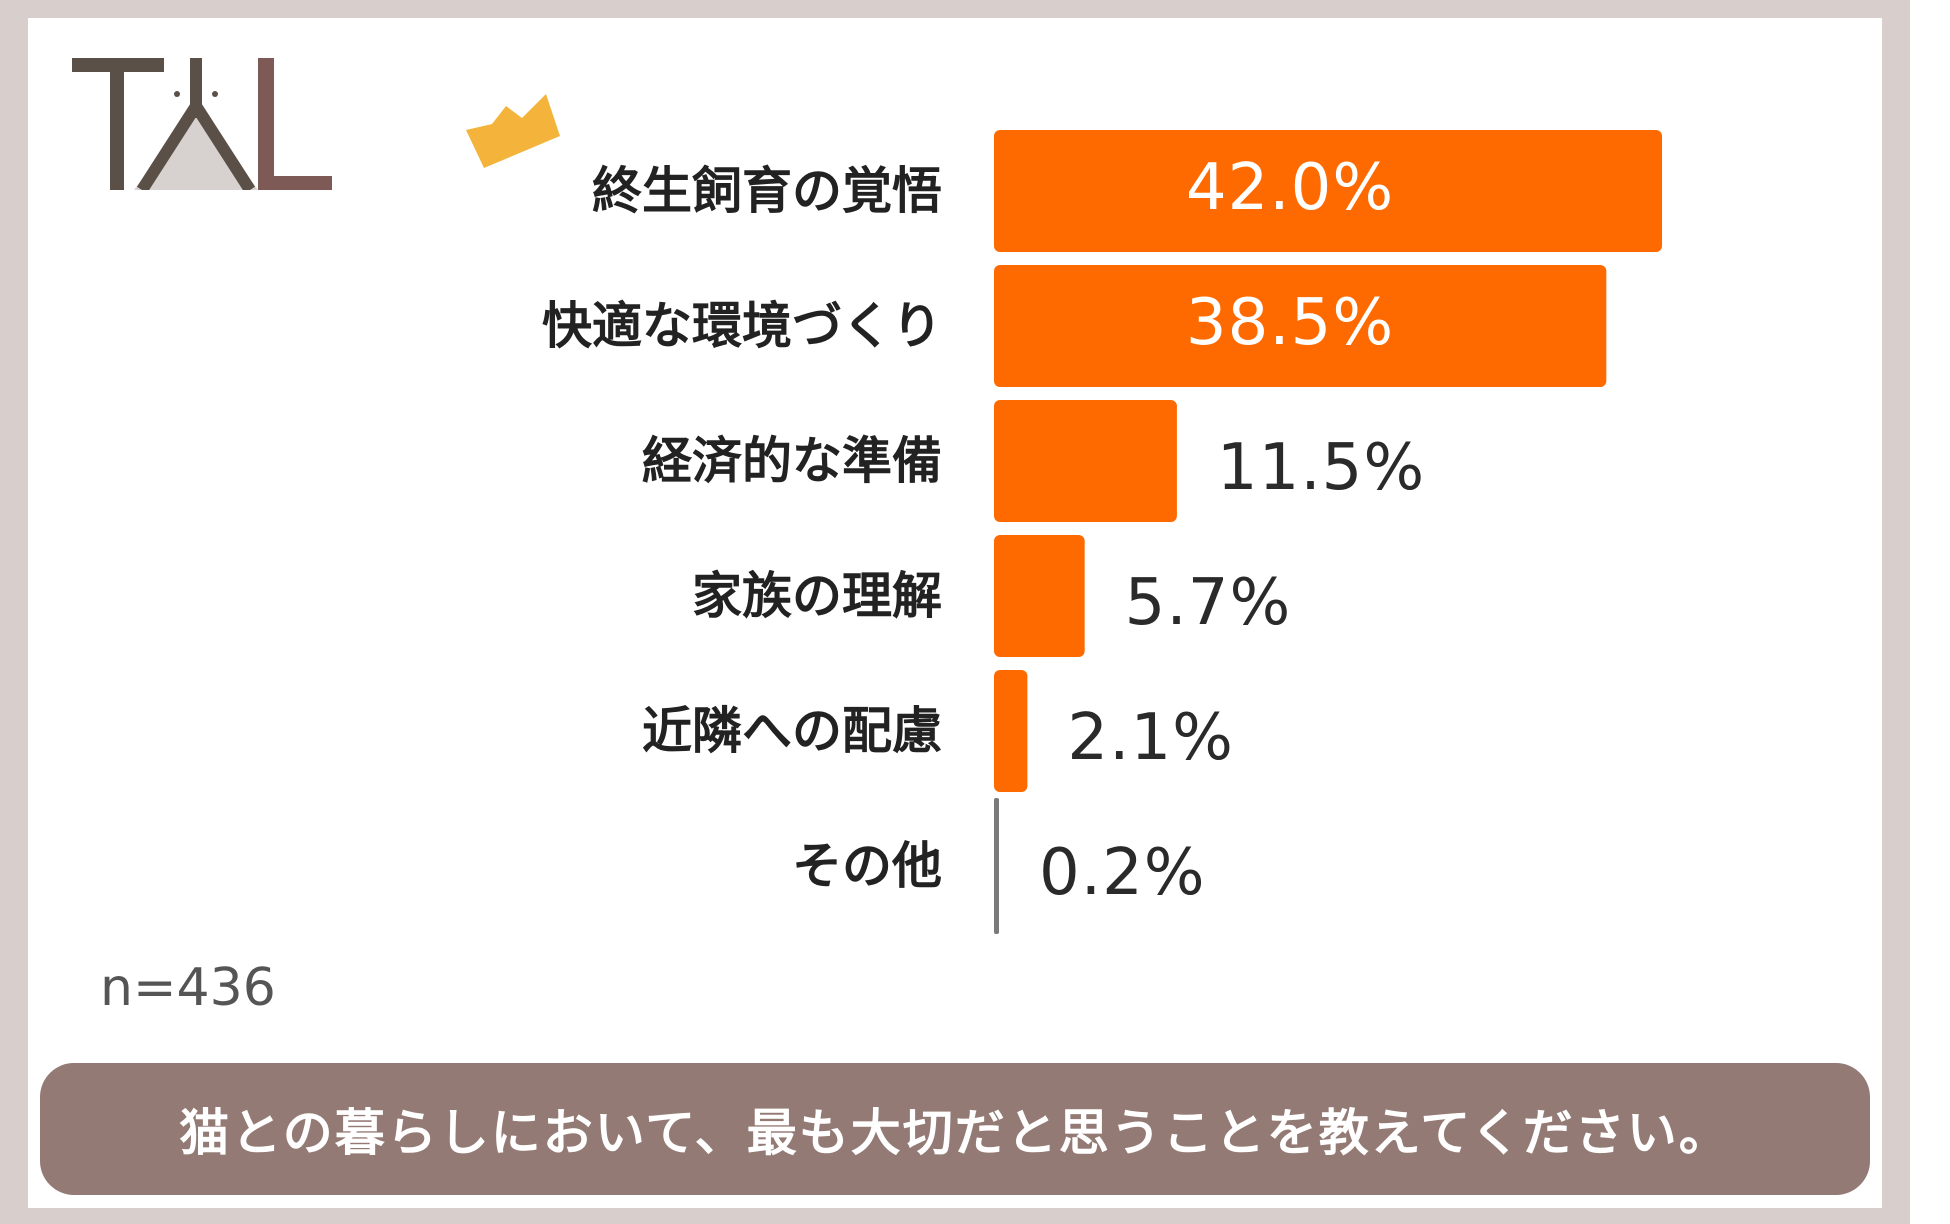 The width and height of the screenshot is (1950, 1224). I want to click on logo-a-right, so click(223, 146).